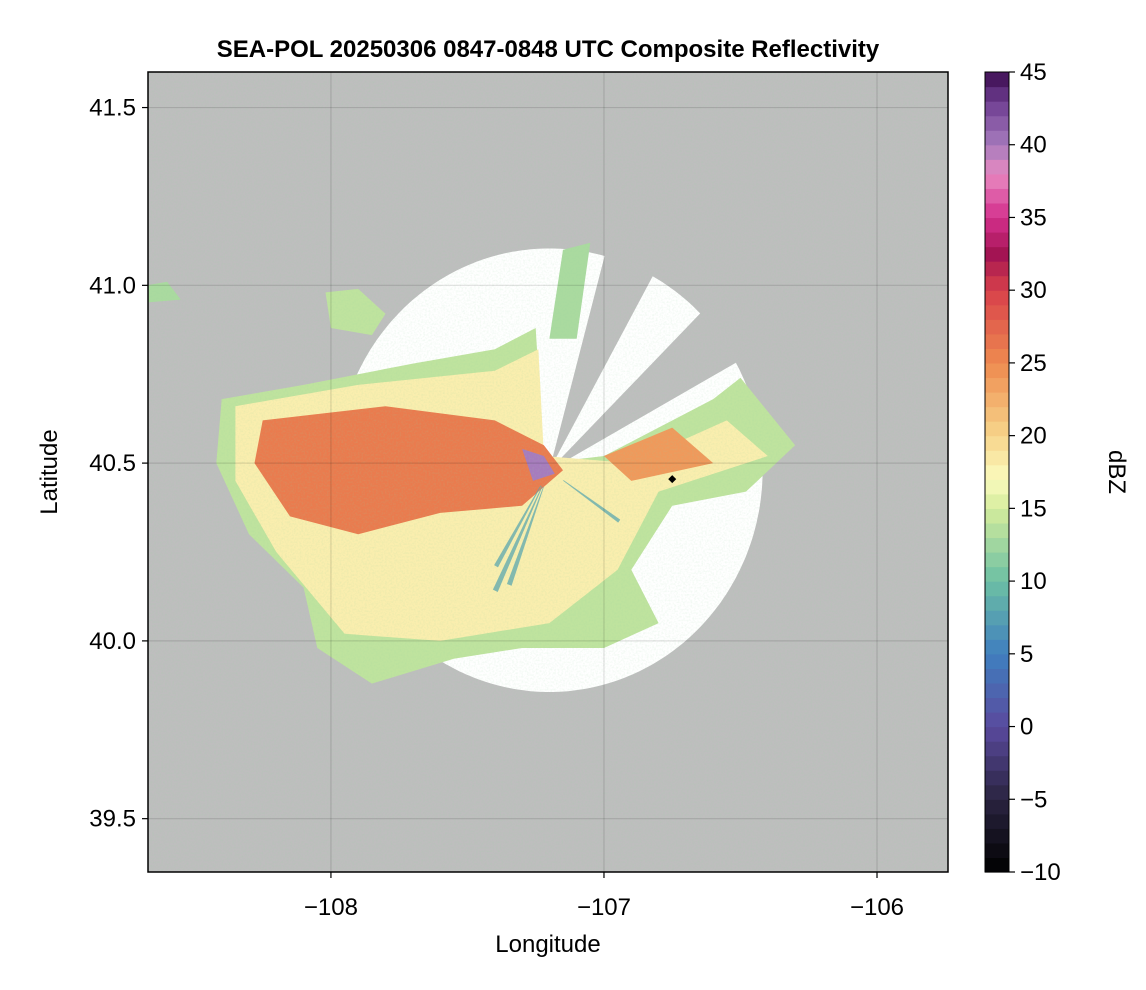 This screenshot has width=1146, height=990. What do you see at coordinates (1026, 727) in the screenshot?
I see `colorbar-tick-label: 0` at bounding box center [1026, 727].